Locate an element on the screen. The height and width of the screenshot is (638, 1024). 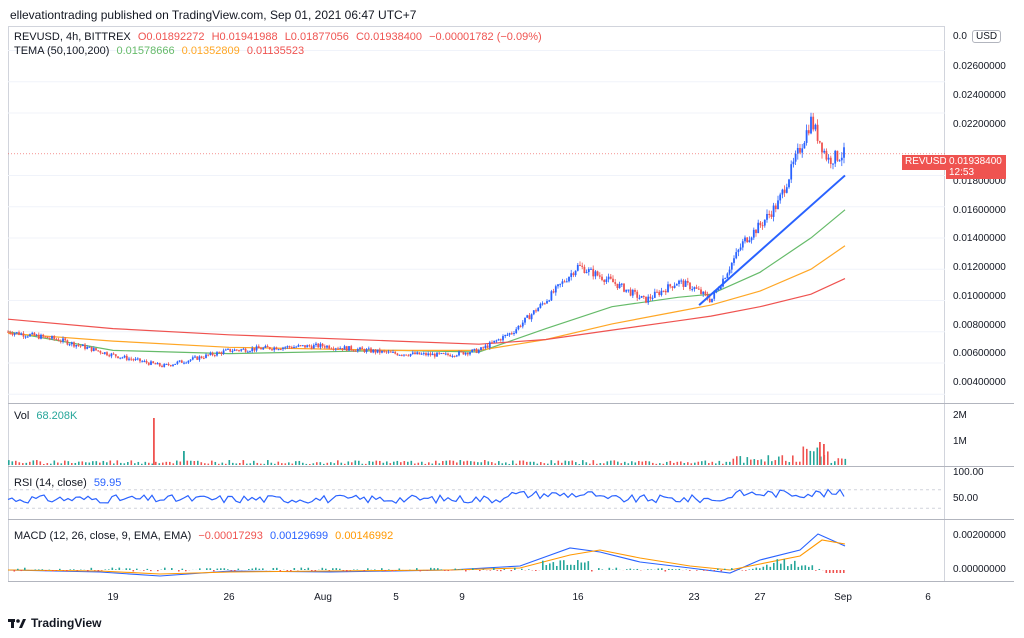
price-axis-top-label: 0.0 is located at coordinates (960, 36).